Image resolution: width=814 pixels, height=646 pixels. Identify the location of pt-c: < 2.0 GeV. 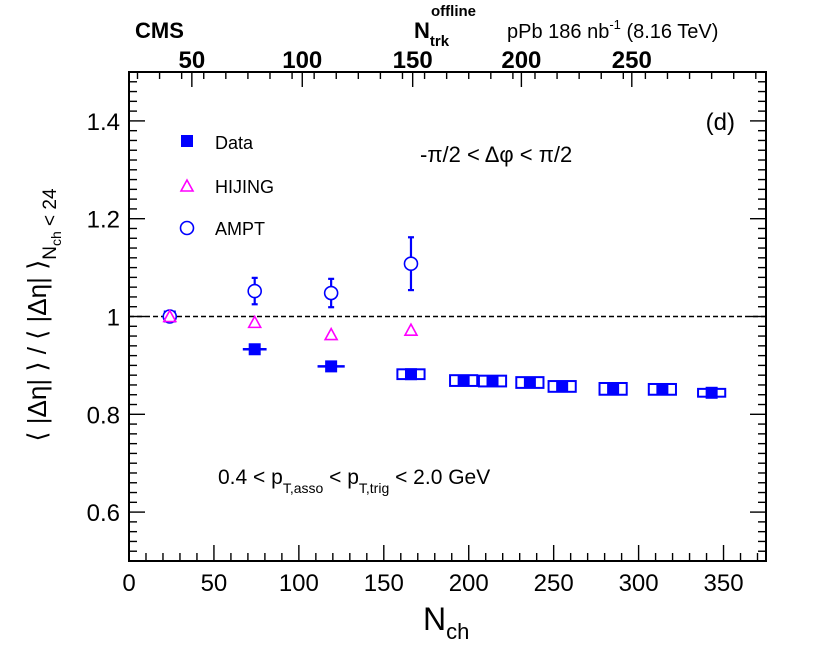
(439, 477).